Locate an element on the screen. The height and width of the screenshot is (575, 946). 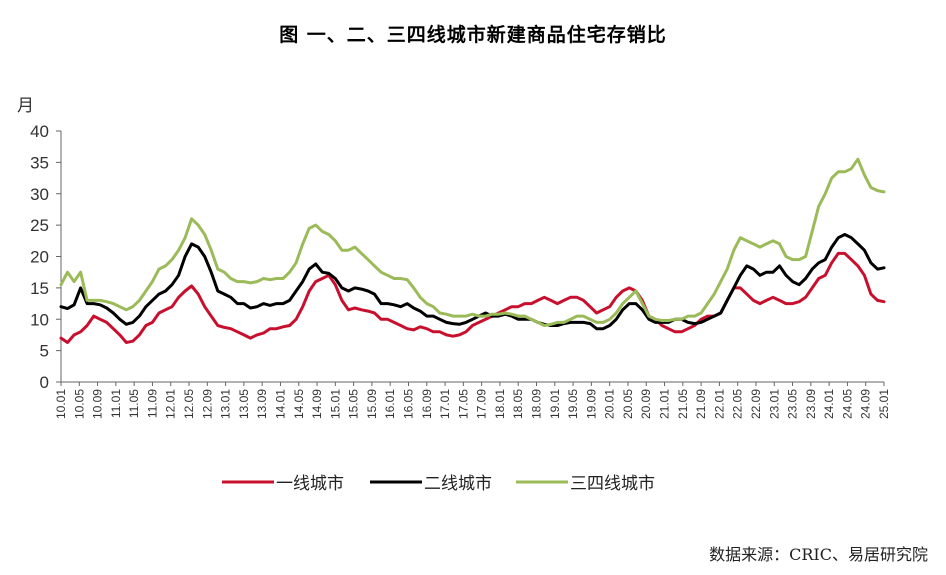
legend: 一线城市 二线城市 三四线城市 is located at coordinates (438, 484).